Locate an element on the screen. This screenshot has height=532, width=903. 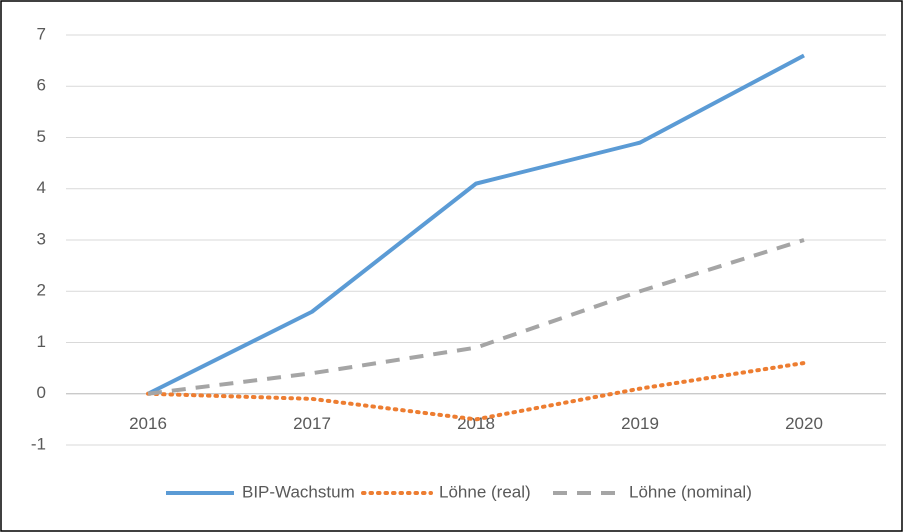
x-tick-label: 2016 is located at coordinates (148, 423).